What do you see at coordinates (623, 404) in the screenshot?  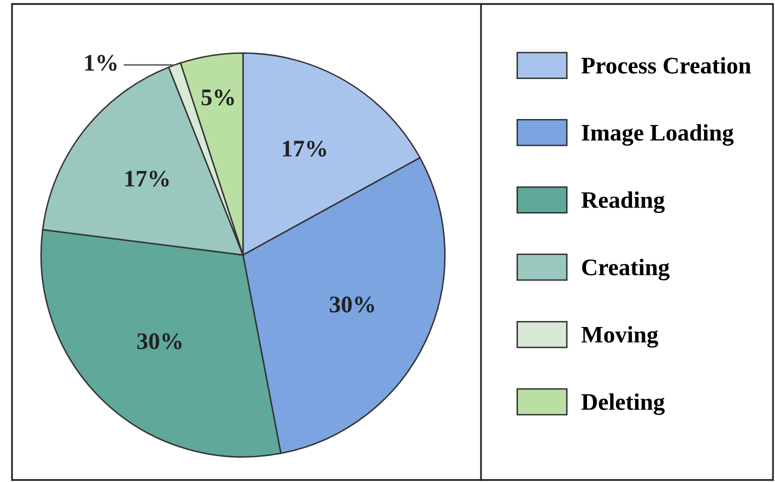 I see `legend-label: Deleting` at bounding box center [623, 404].